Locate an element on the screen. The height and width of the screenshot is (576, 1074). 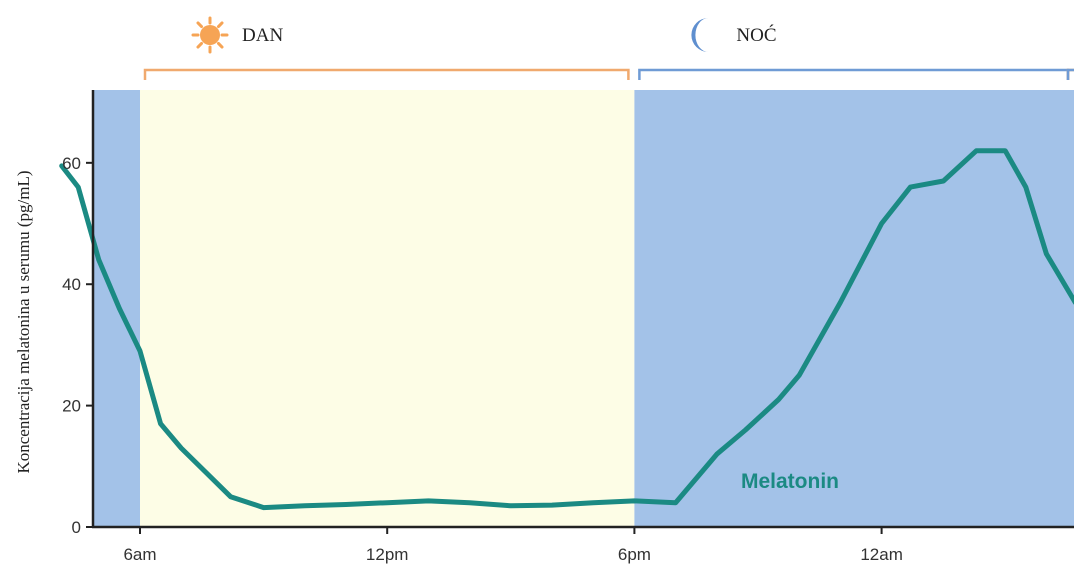
period-label-day: DAN is located at coordinates (262, 35).